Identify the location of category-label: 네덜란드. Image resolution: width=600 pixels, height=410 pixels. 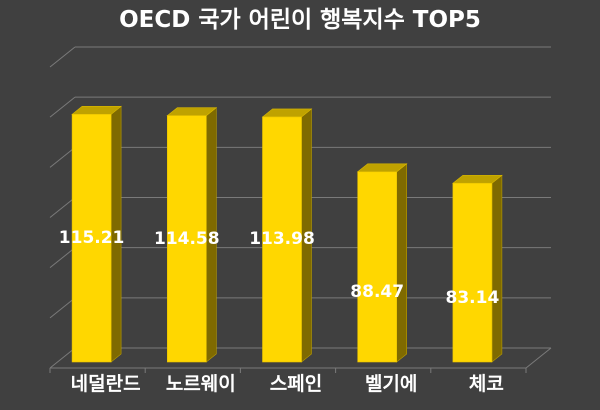
(105, 384).